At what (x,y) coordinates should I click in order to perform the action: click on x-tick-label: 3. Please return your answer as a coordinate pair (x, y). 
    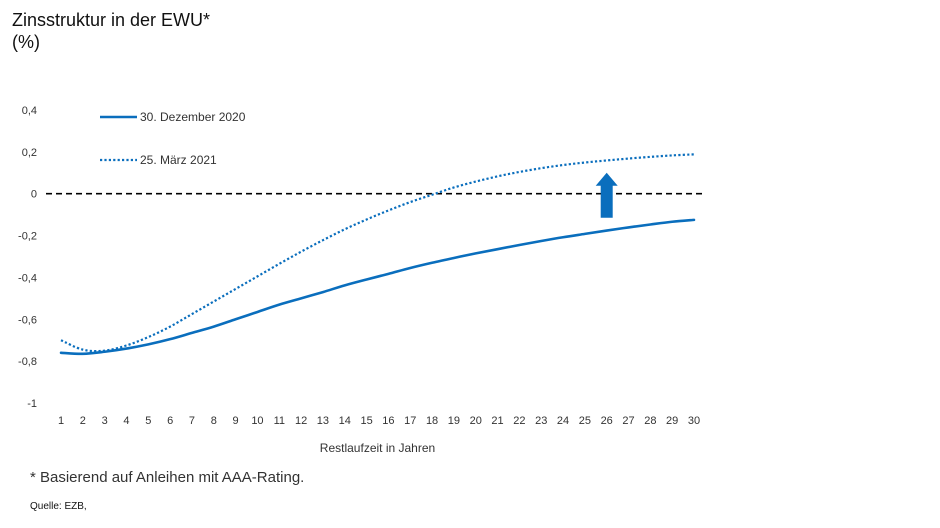
    Looking at the image, I should click on (105, 421).